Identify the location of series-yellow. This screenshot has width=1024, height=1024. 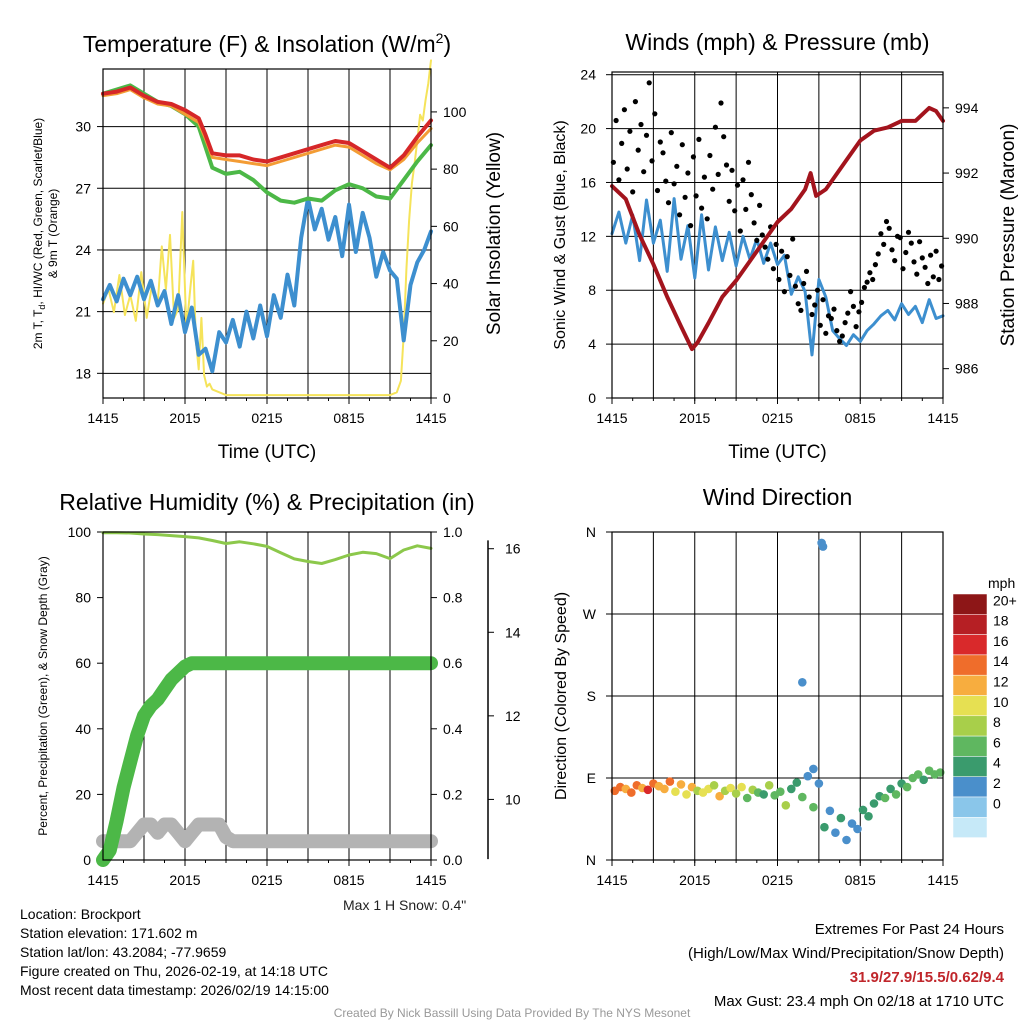
(267, 228).